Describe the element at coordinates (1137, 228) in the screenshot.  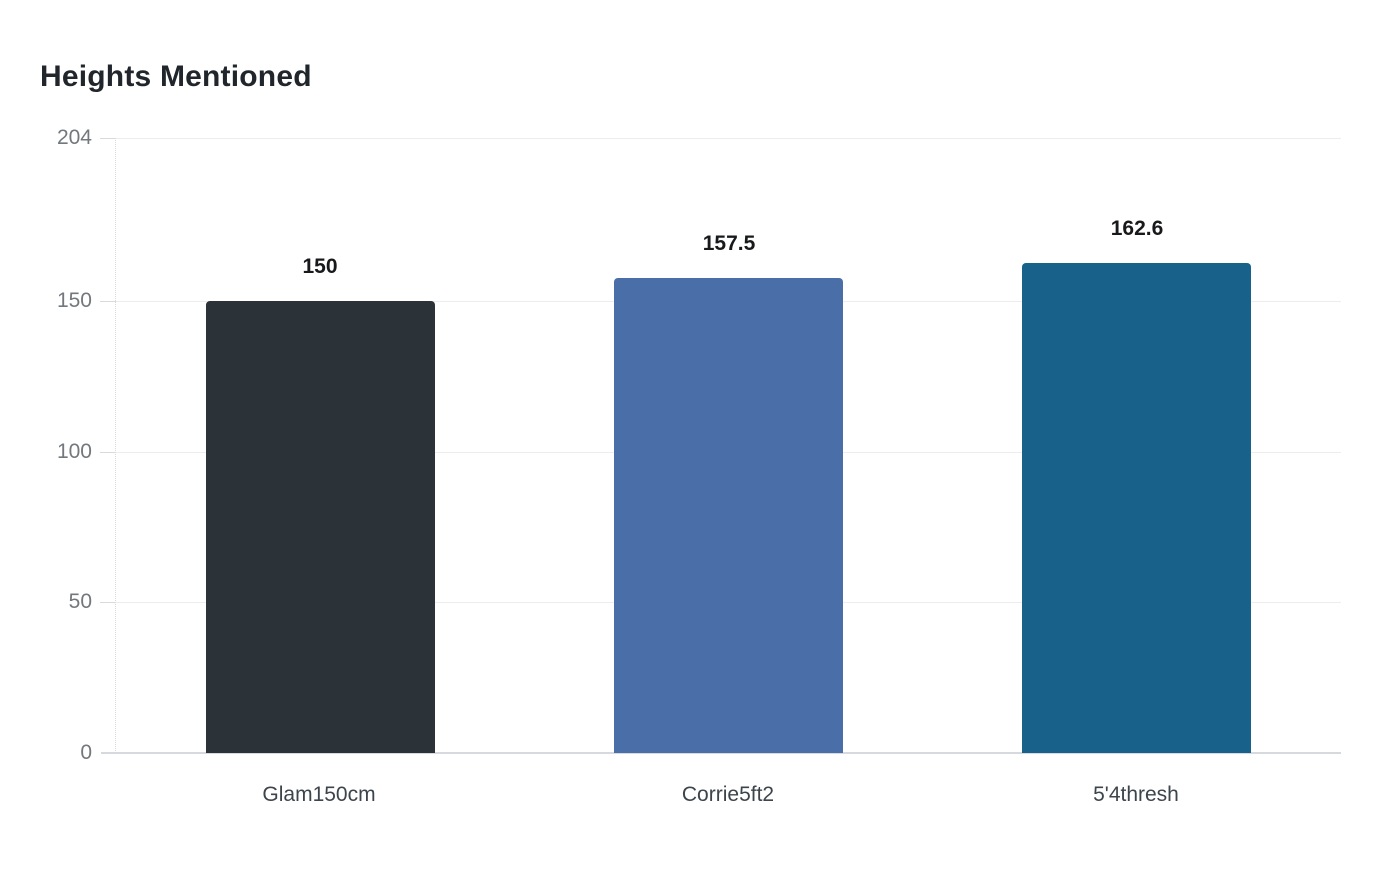
I see `bar-value-label: 162.6` at that location.